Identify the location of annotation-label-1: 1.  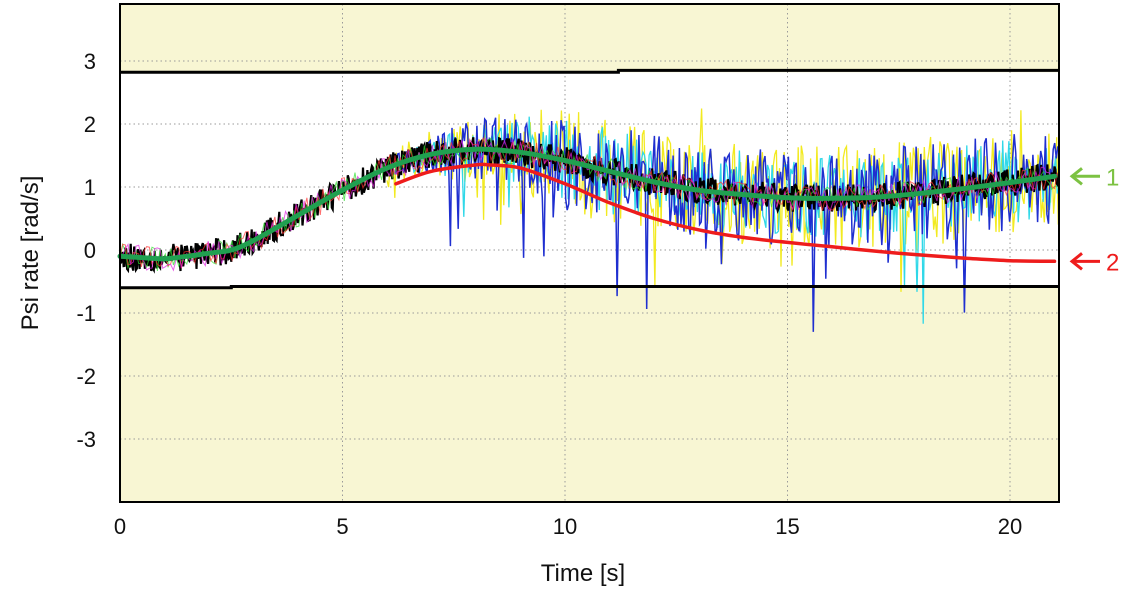
(1112, 177).